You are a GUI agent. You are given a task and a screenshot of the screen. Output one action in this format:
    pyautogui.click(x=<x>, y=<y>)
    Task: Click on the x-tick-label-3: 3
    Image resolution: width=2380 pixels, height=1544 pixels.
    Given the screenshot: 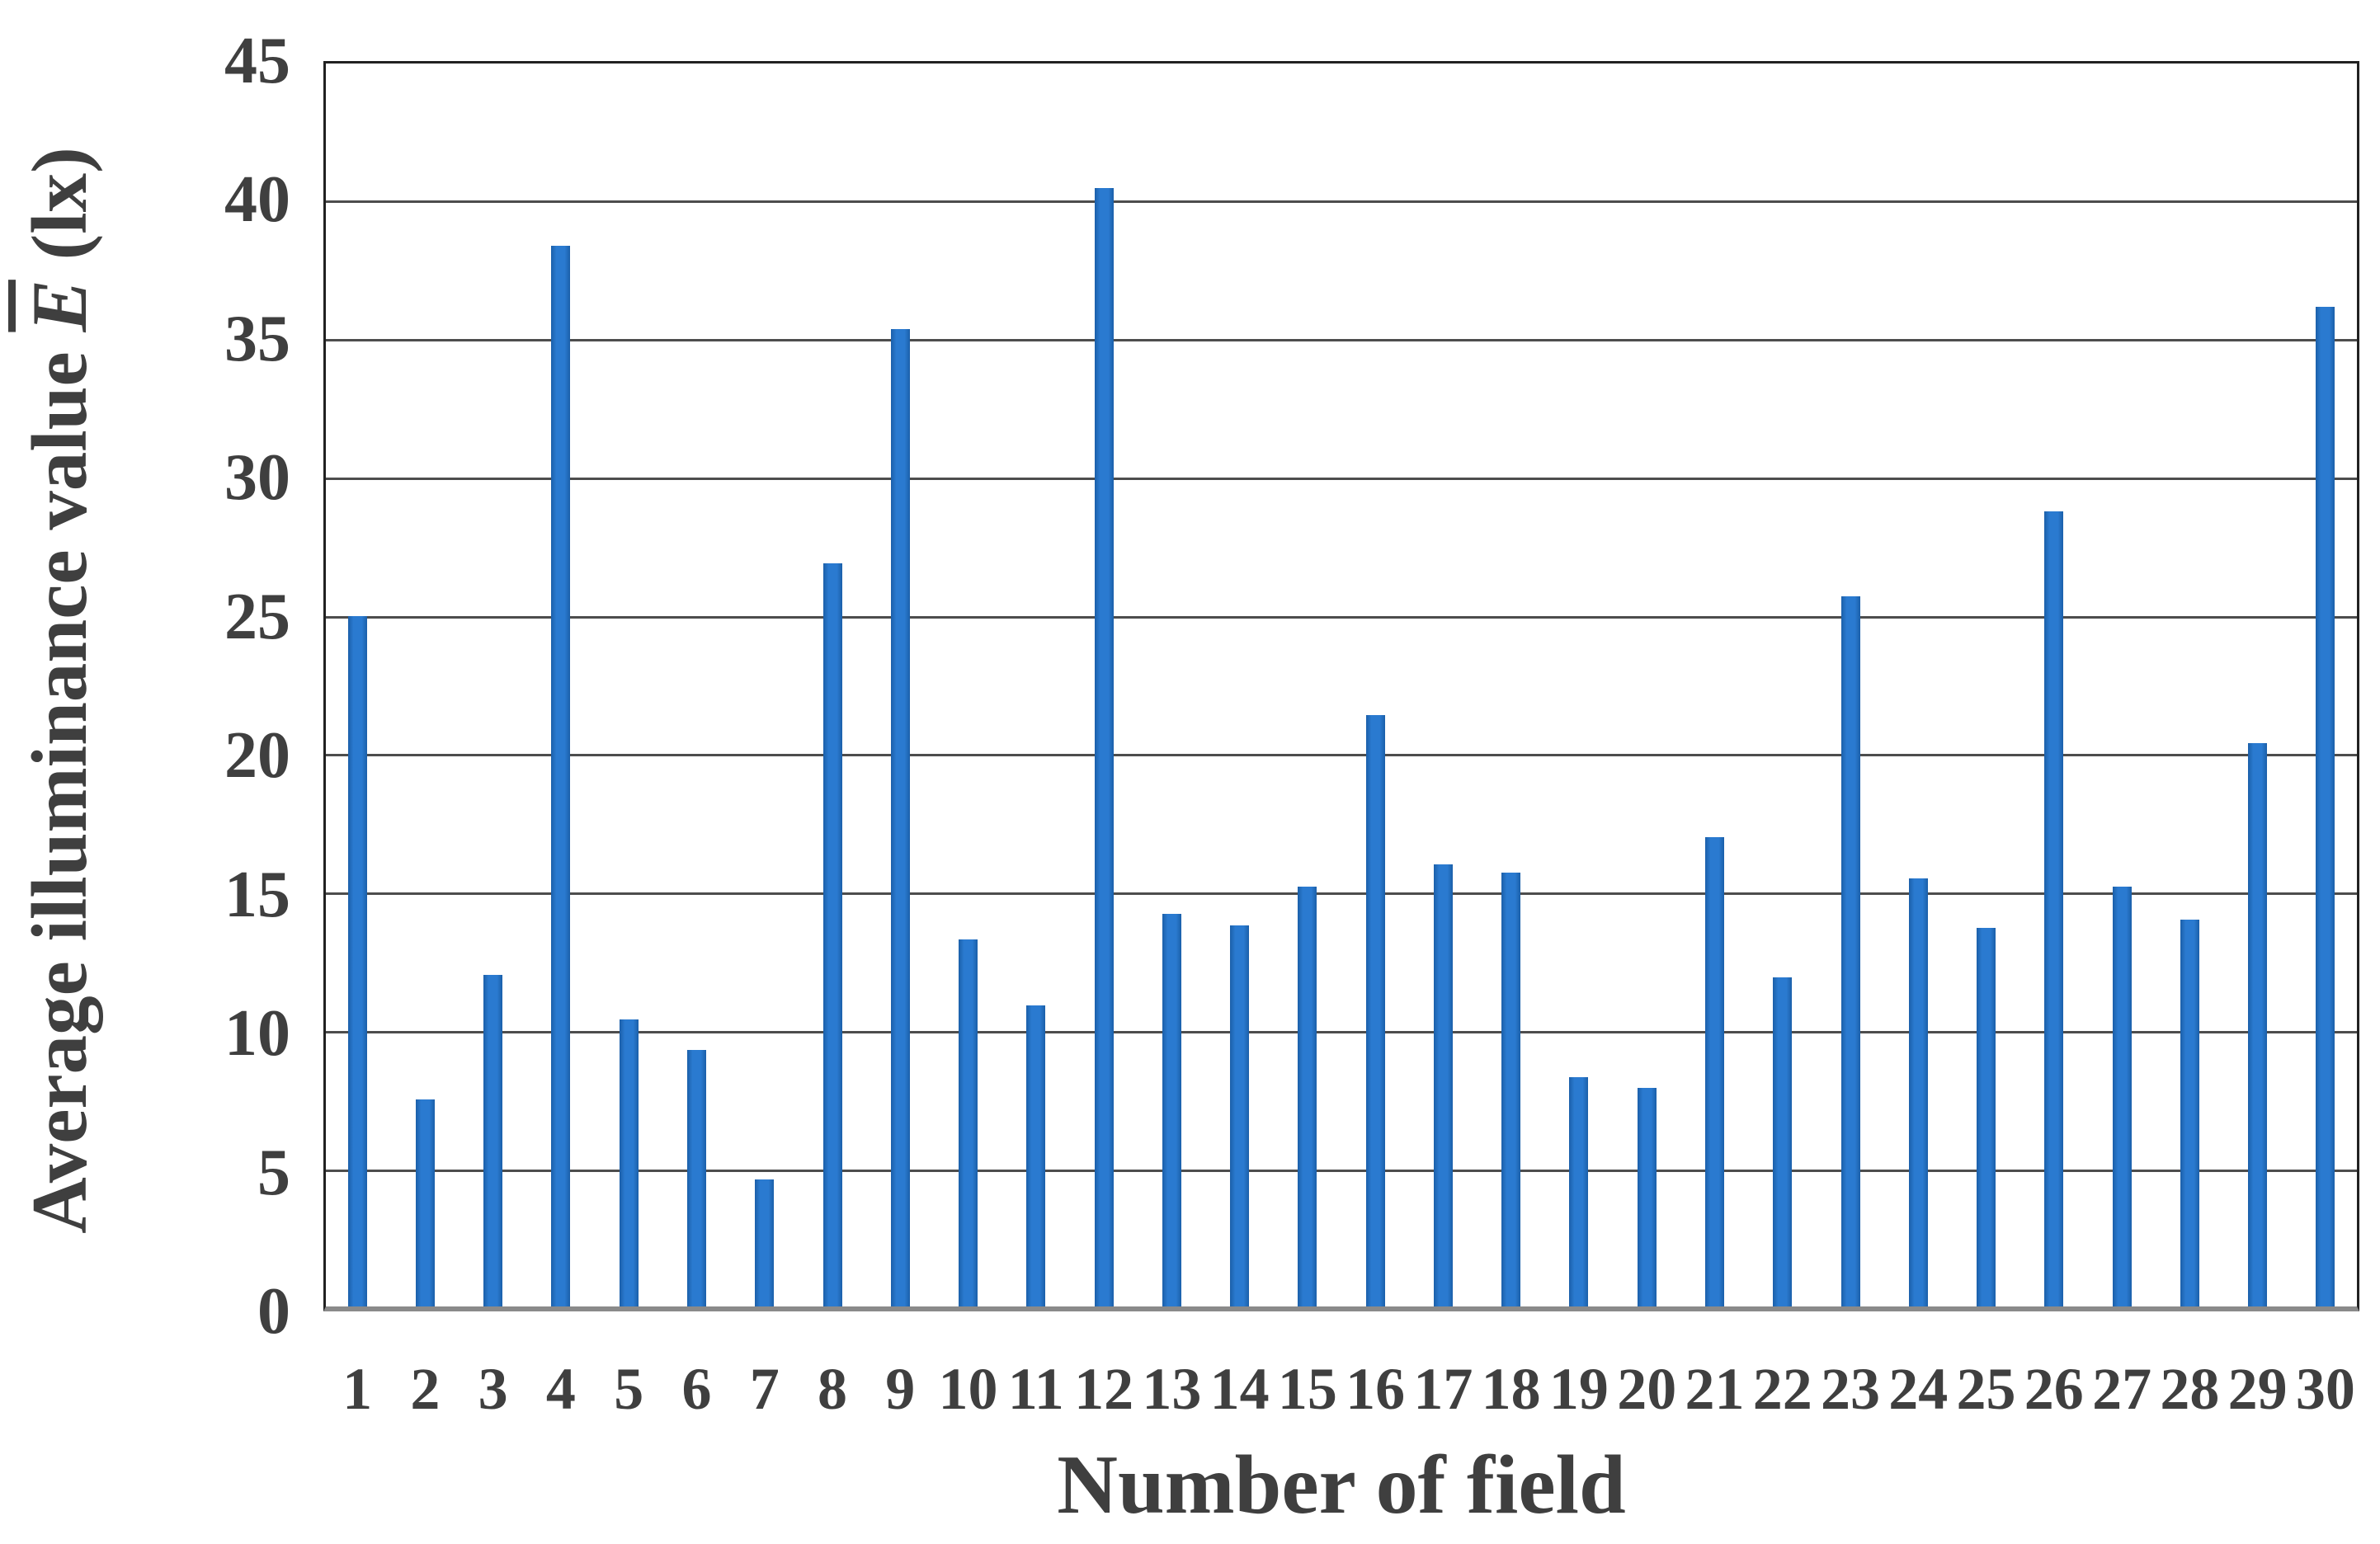 What is the action you would take?
    pyautogui.click(x=493, y=1389)
    